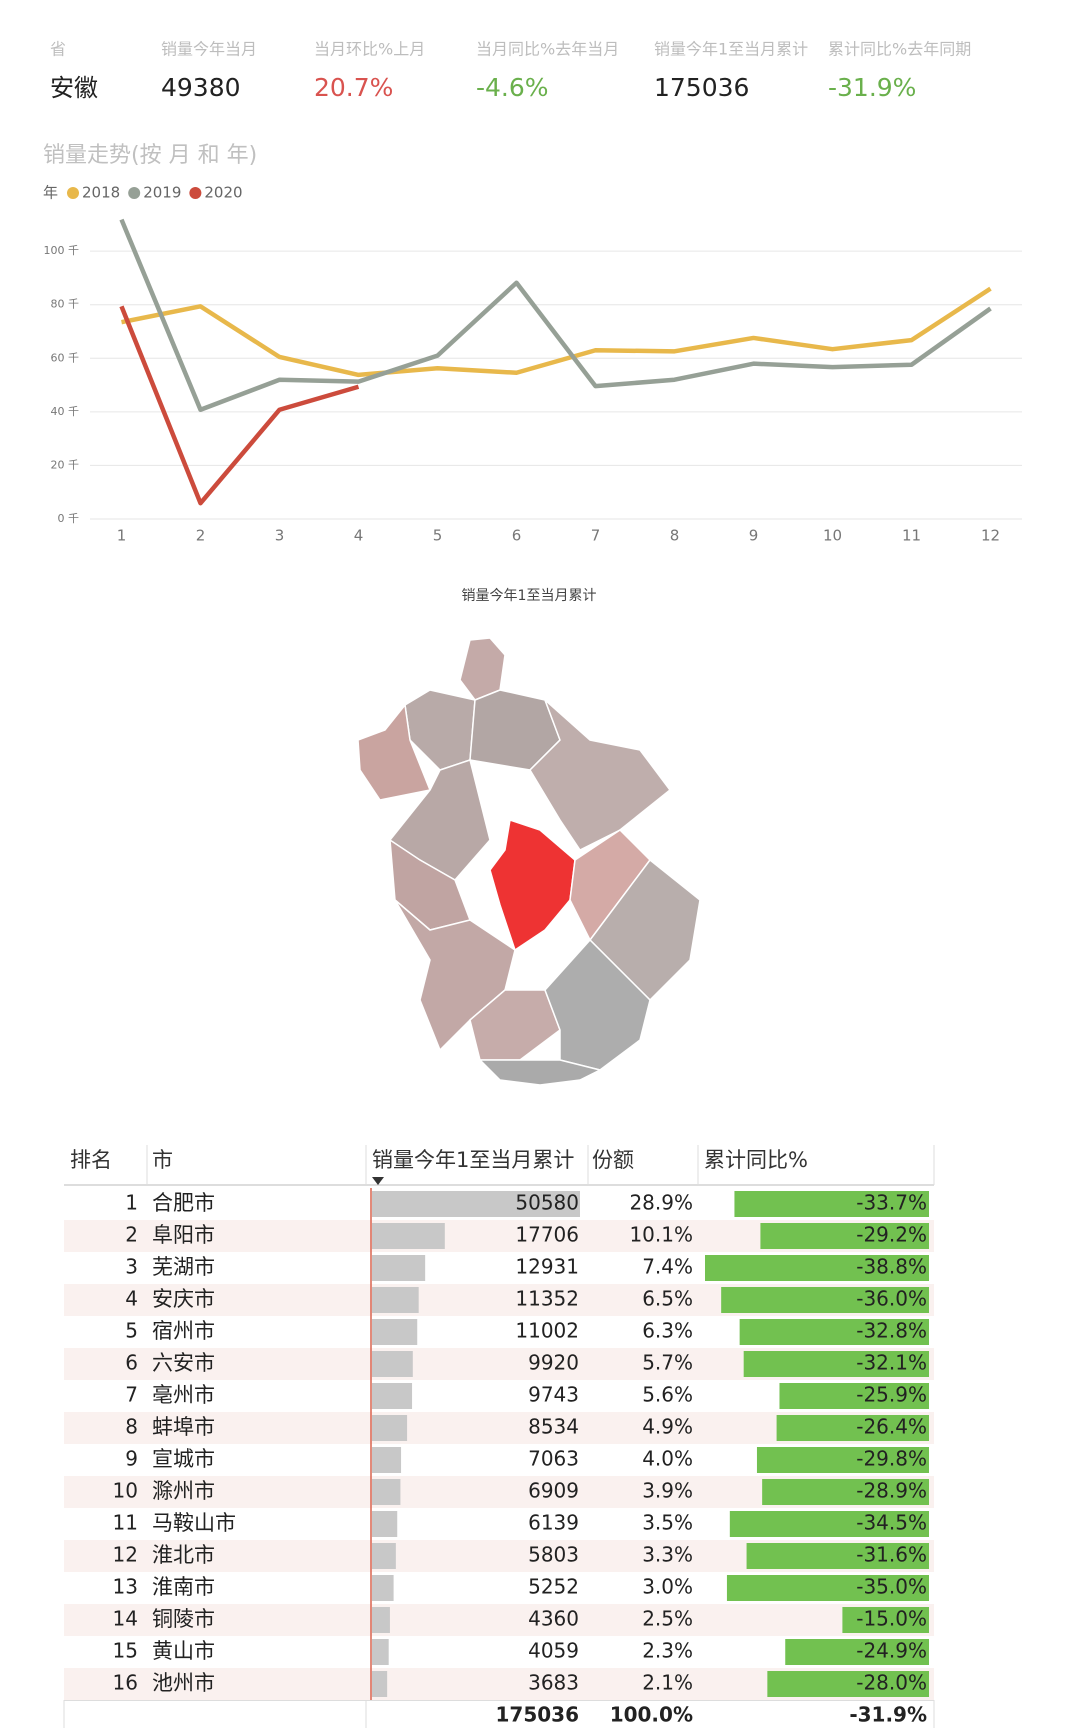 This screenshot has height=1728, width=1080. Describe the element at coordinates (529, 596) in the screenshot. I see `map-title: 销量今年1至当月累计` at that location.